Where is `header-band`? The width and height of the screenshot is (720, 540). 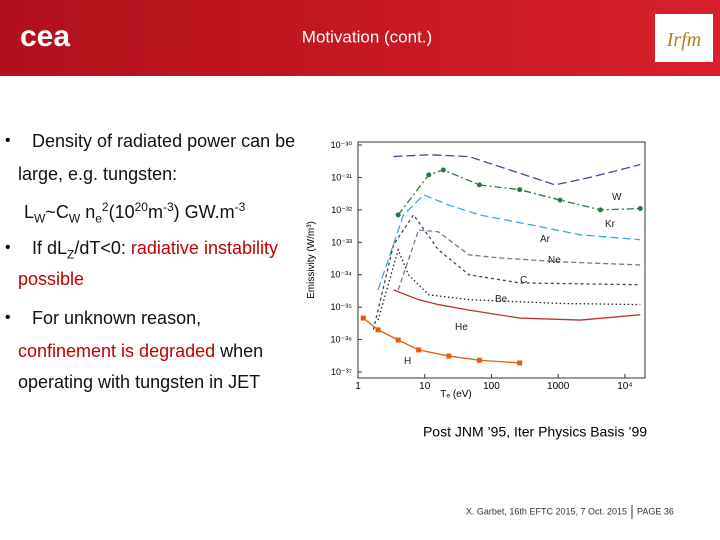 header-band is located at coordinates (360, 38).